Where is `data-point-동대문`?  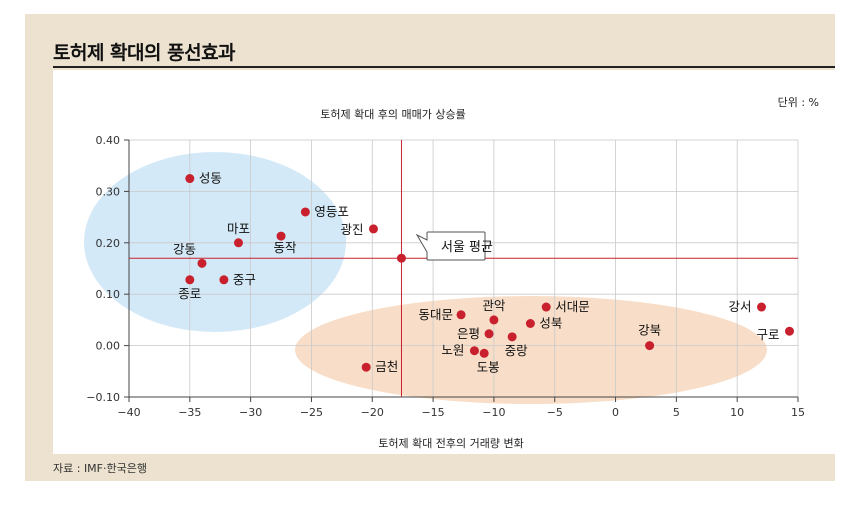
data-point-동대문 is located at coordinates (461, 315).